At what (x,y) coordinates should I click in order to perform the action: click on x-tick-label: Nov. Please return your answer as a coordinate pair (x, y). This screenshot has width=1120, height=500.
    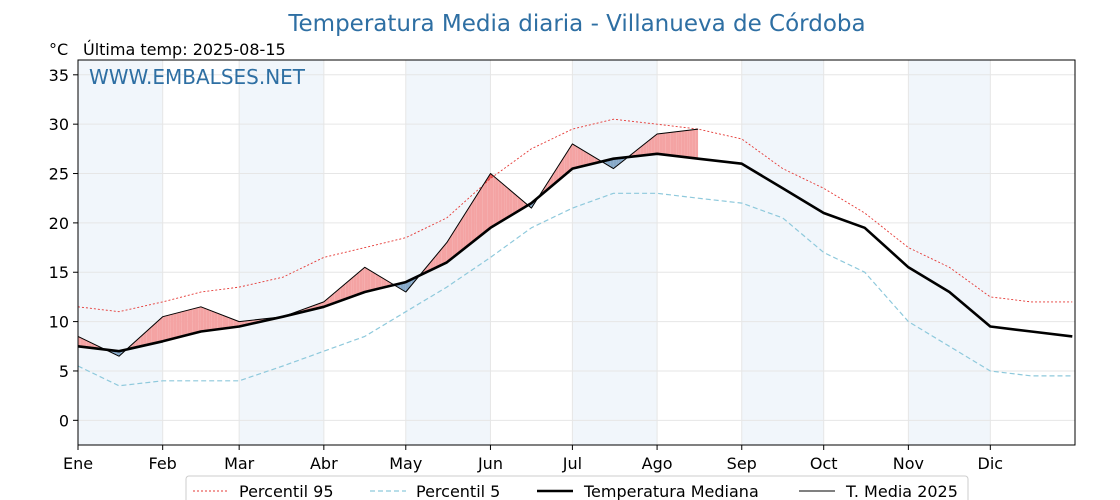
    Looking at the image, I should click on (908, 463).